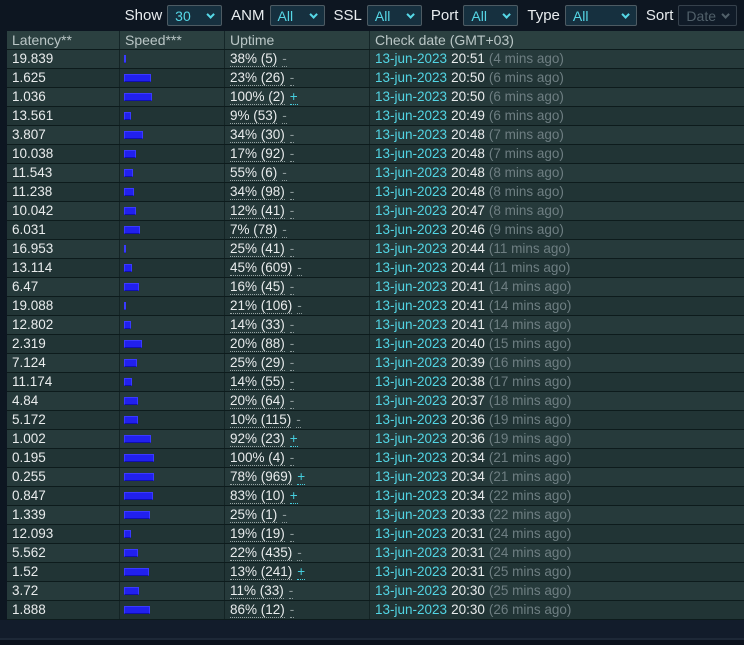  What do you see at coordinates (261, 420) in the screenshot?
I see `uptime-link: 10% (115)` at bounding box center [261, 420].